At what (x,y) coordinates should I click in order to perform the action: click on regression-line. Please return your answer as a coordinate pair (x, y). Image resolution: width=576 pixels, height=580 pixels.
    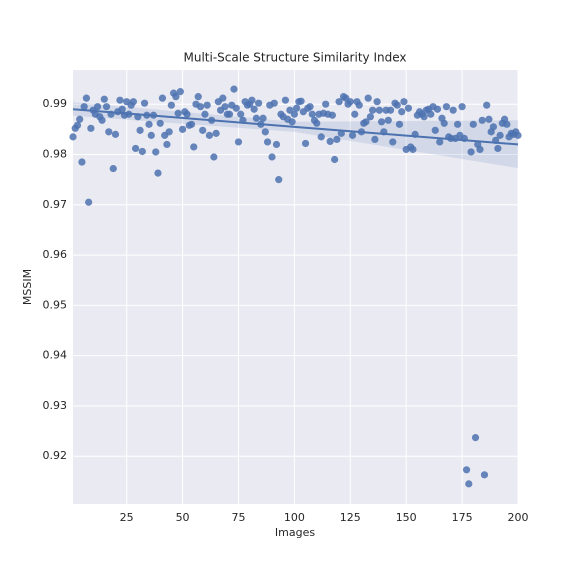
    Looking at the image, I should click on (295, 127).